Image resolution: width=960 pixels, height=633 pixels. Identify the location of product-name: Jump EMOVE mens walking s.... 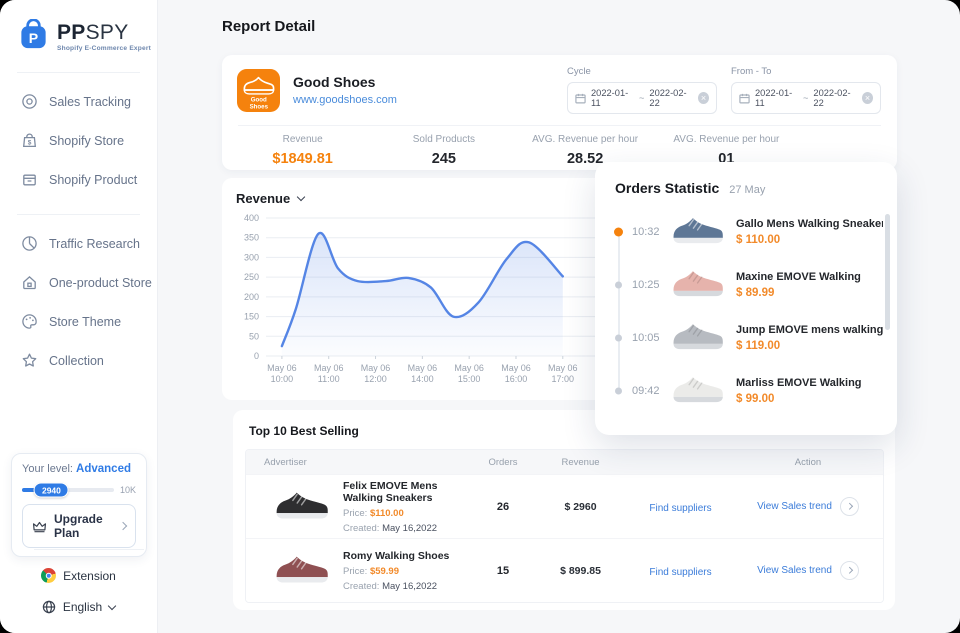
(809, 329).